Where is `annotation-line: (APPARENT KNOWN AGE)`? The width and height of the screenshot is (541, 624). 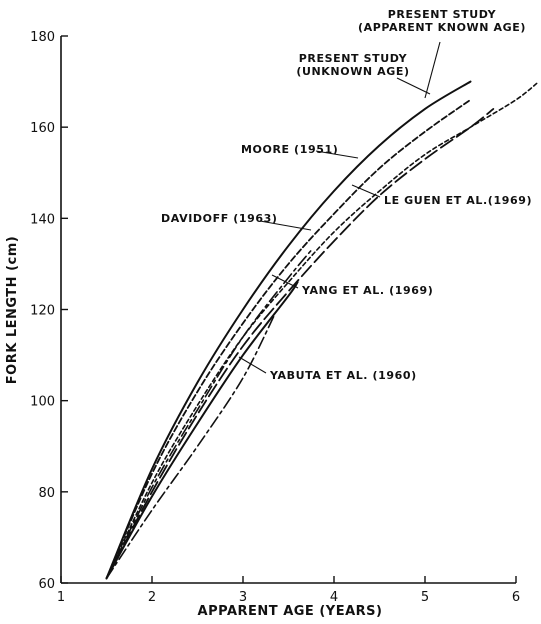
annotation-line: (APPARENT KNOWN AGE) is located at coordinates (442, 27).